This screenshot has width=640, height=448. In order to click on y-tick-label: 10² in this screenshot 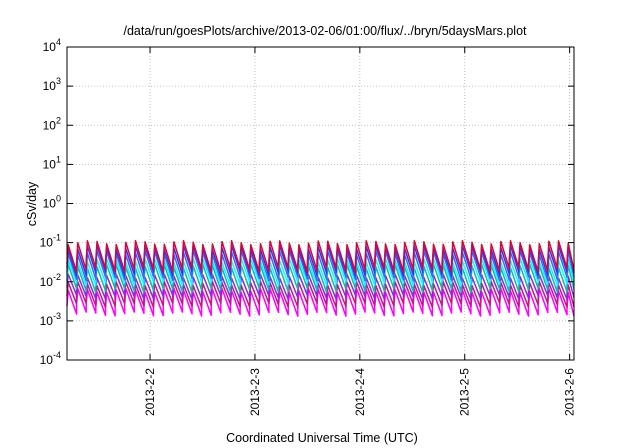, I will do `click(52, 123)`.